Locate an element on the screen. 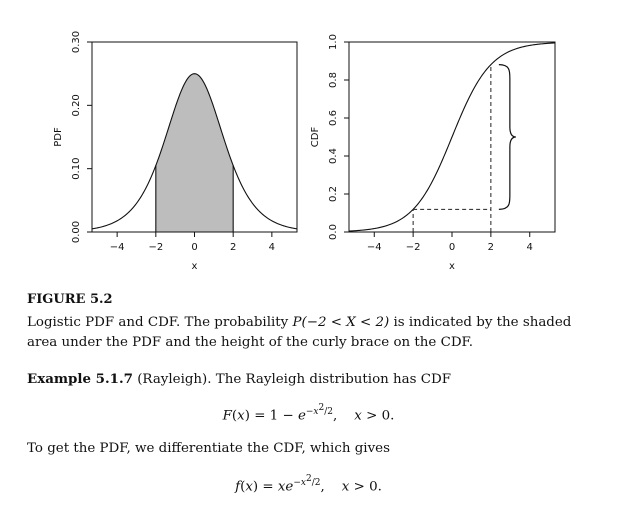 The height and width of the screenshot is (532, 617). panel2-curly-brace is located at coordinates (507, 137).